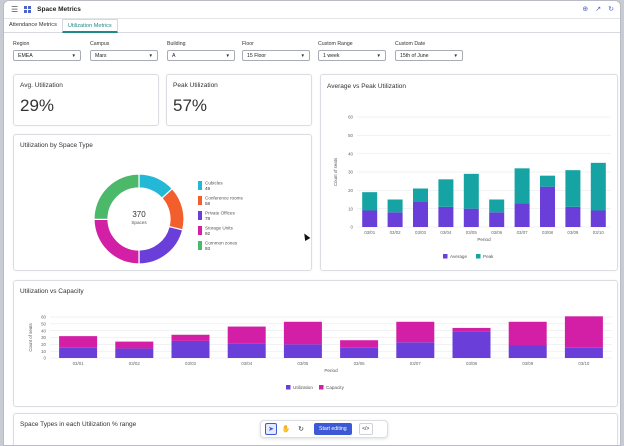 The image size is (624, 446). I want to click on legend-label-0: Cubicles, so click(214, 183).